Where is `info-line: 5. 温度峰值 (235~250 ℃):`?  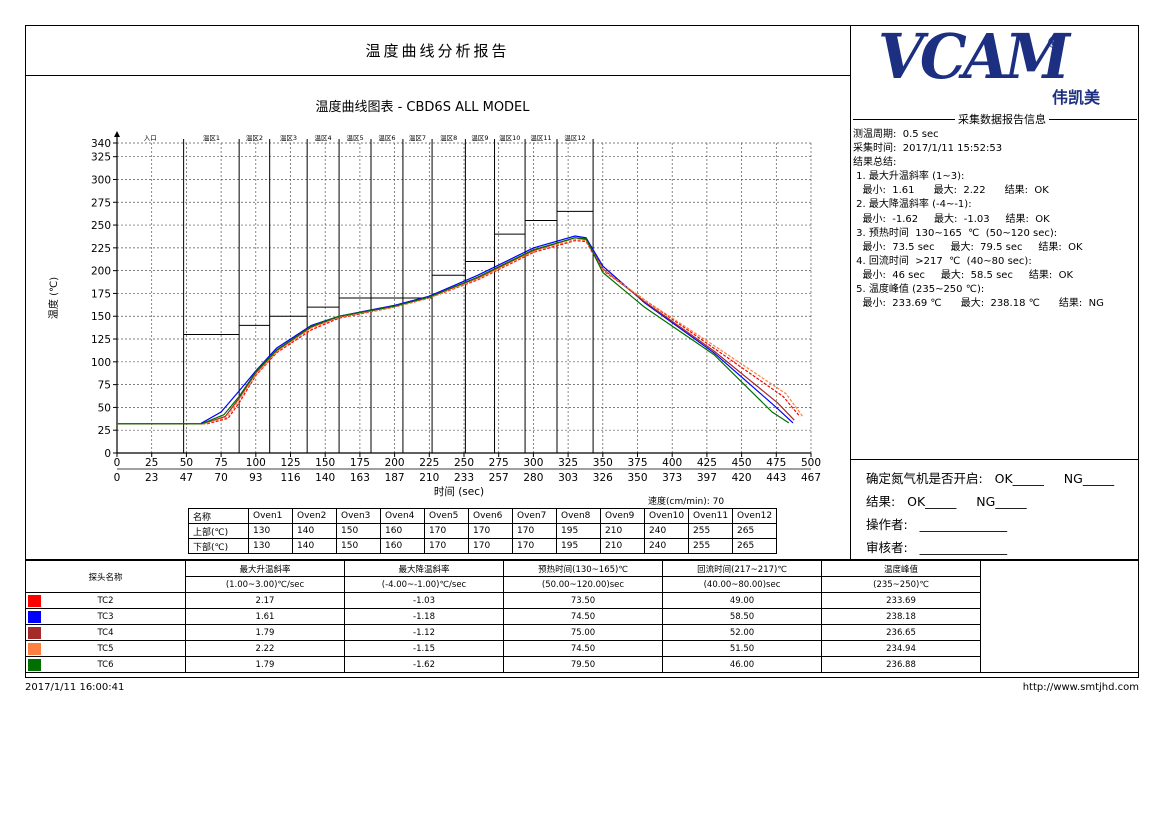
info-line: 5. 温度峰值 (235~250 ℃): is located at coordinates (919, 290).